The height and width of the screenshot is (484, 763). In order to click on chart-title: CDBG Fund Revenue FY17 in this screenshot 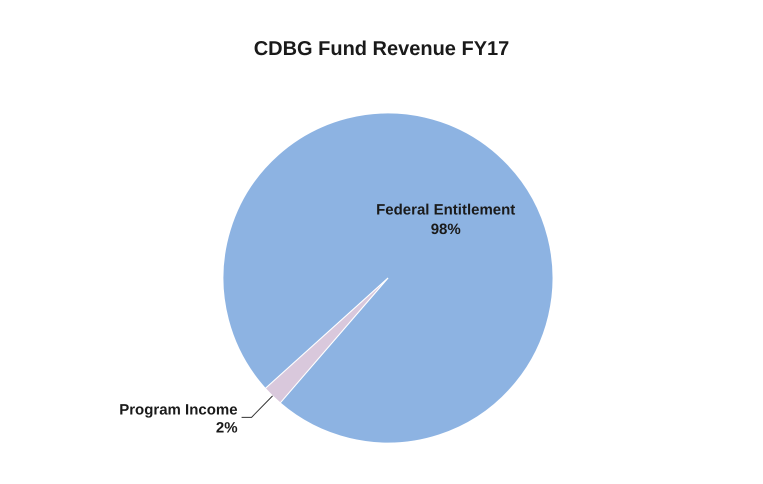, I will do `click(381, 49)`.